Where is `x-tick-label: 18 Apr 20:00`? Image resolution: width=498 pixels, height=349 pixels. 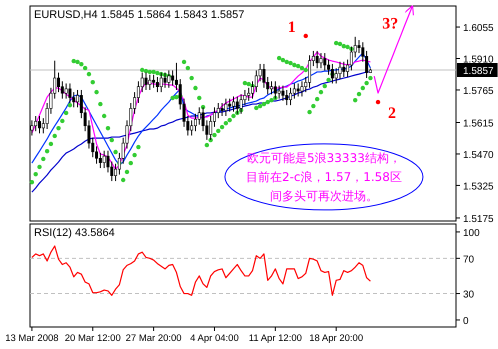 x-tick-label: 18 Apr 20:00 is located at coordinates (336, 338).